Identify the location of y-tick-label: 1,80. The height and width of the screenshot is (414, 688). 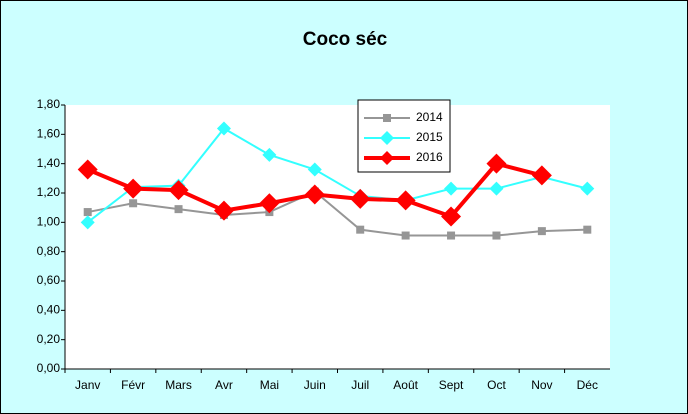
(49, 104).